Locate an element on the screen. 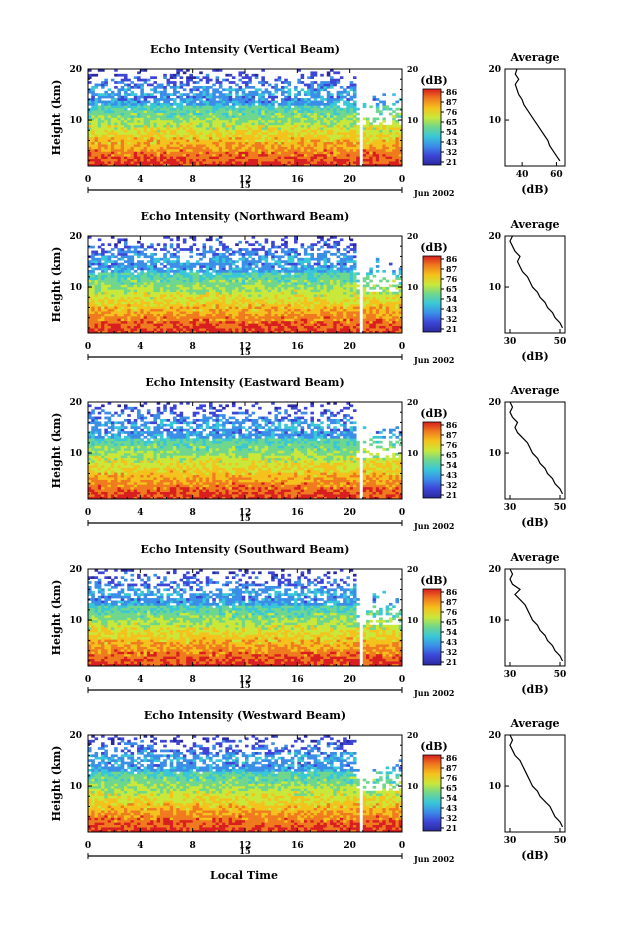 Image resolution: width=620 pixels, height=929 pixels. x-tick-label: 0 is located at coordinates (88, 180).